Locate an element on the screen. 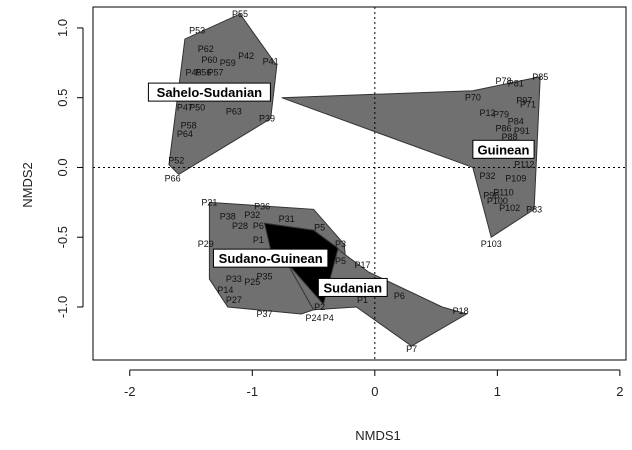  point-label: P12 is located at coordinates (488, 113).